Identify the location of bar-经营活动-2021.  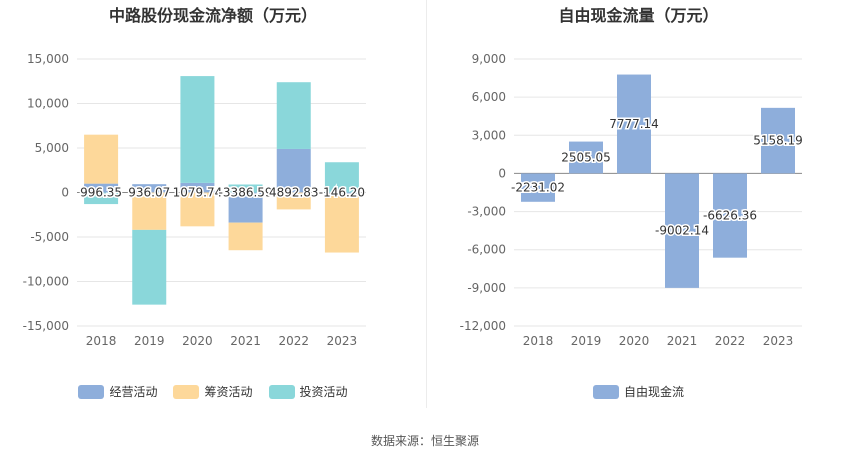
(245, 207).